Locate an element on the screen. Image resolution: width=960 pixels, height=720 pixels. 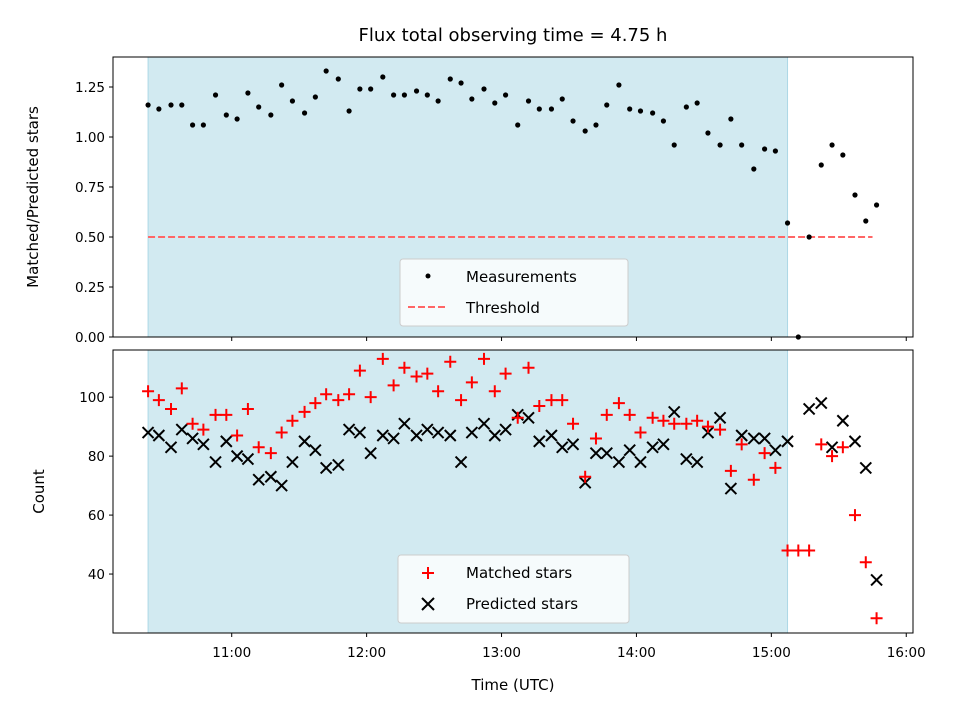
chart-title: Flux total observing time = 4.75 h is located at coordinates (513, 35).